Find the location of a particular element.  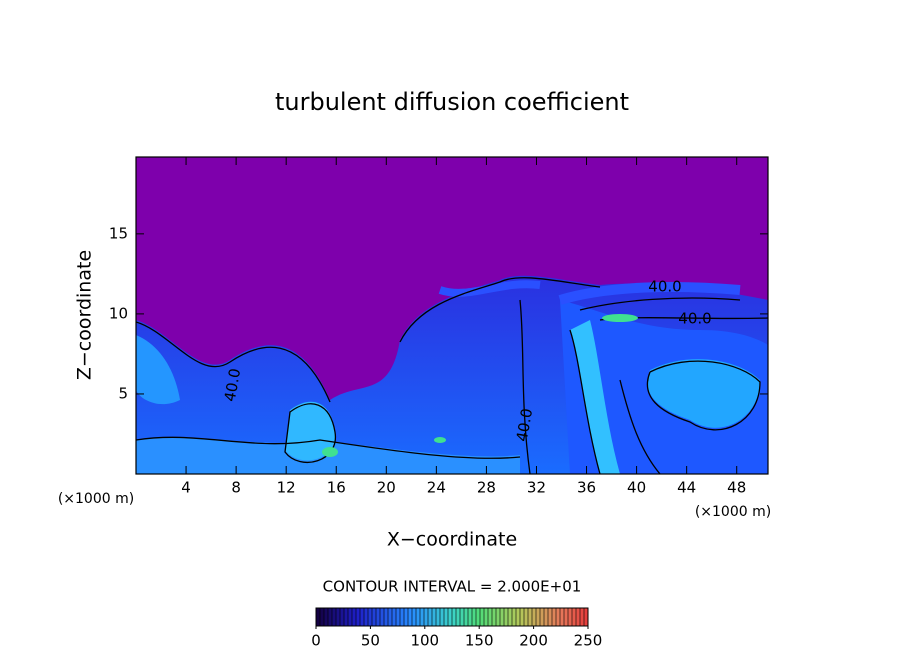

colorbar-tick-label: 250 is located at coordinates (588, 641).